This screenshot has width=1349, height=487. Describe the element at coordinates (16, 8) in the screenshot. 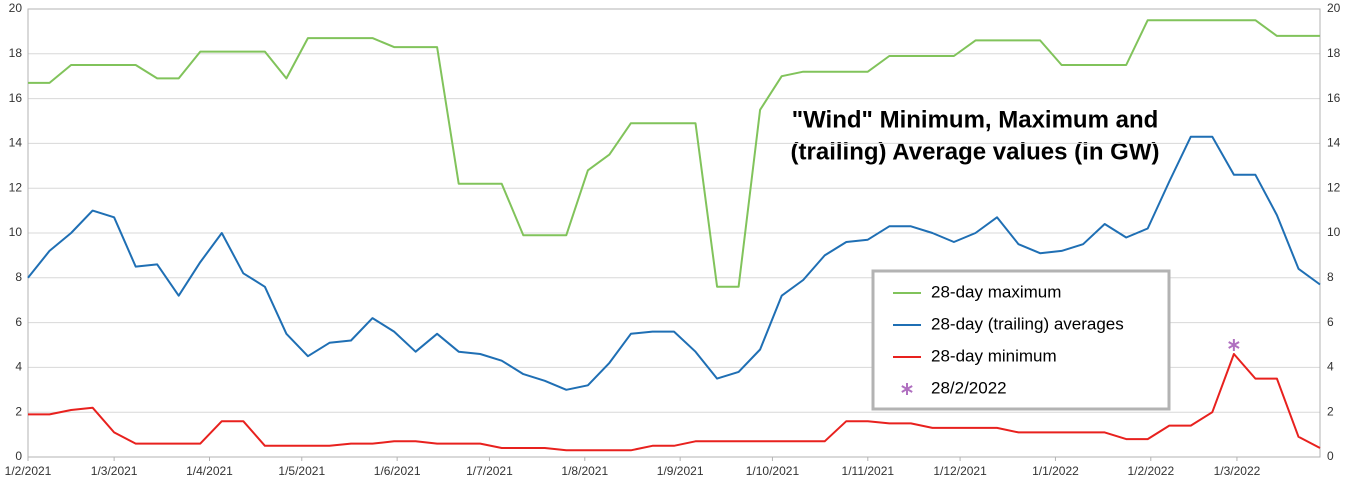

I see `y-tick-label: 20` at that location.